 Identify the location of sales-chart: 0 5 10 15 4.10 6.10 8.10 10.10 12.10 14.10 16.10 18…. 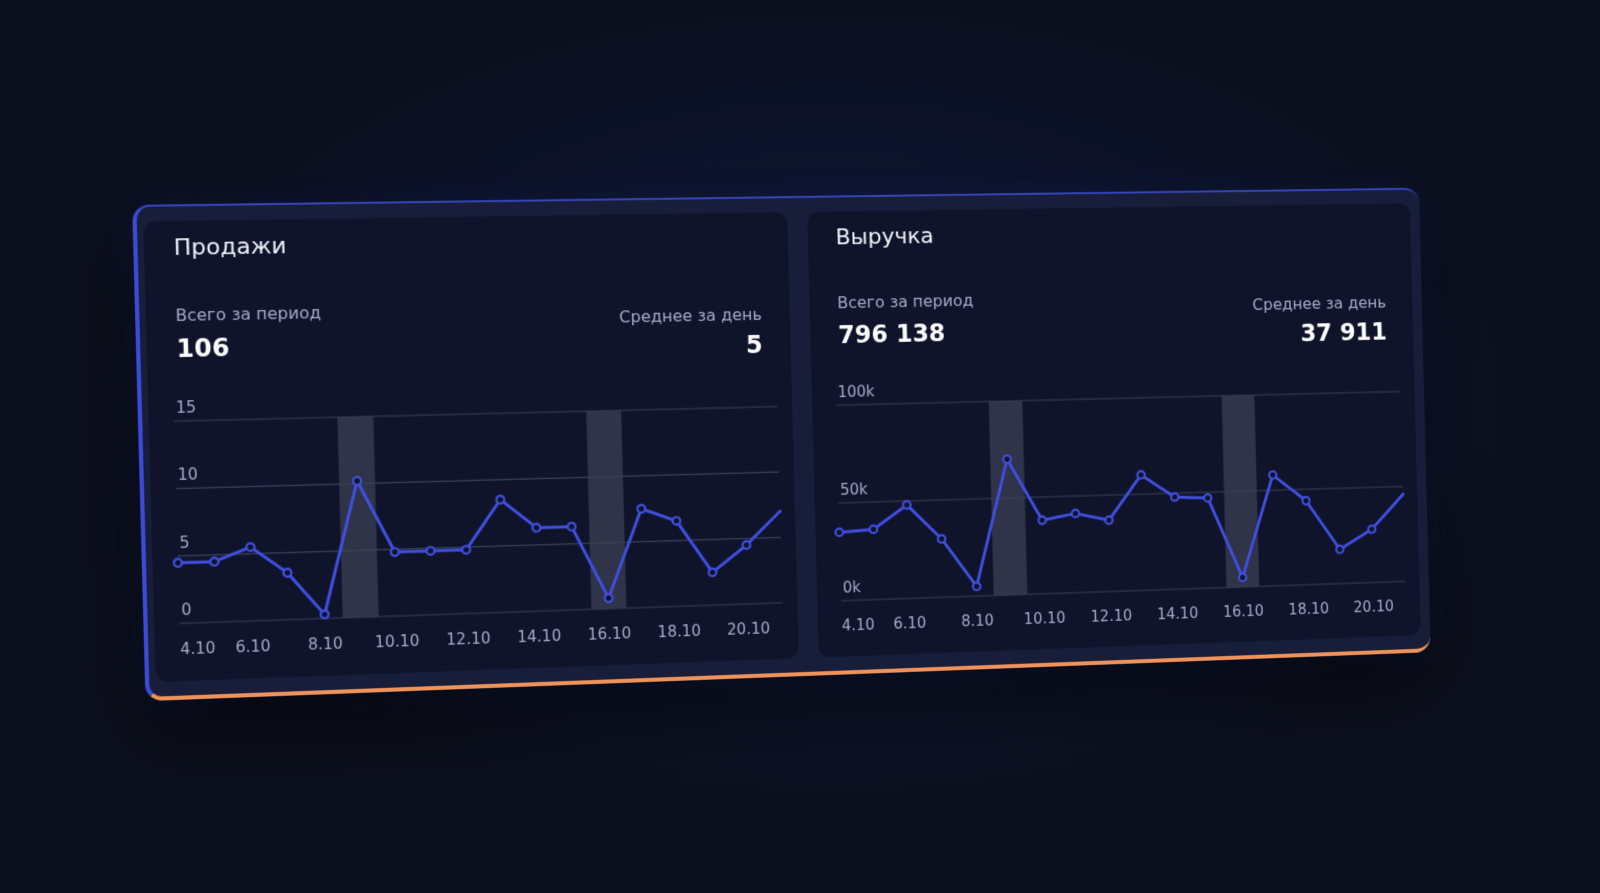
(479, 528).